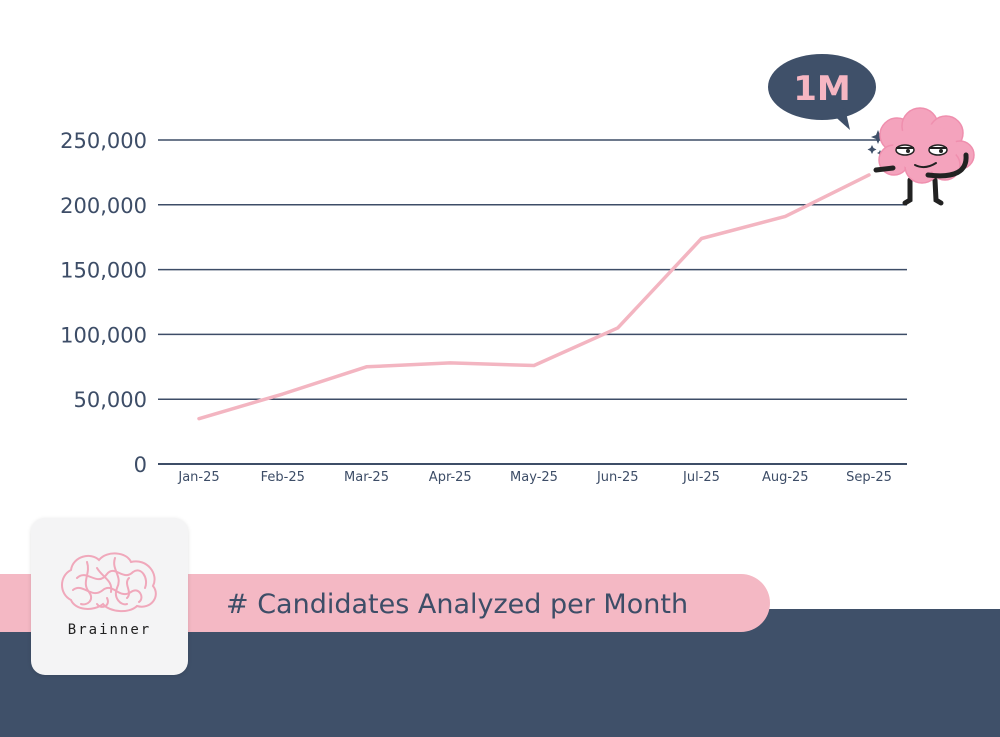 The height and width of the screenshot is (737, 1000). I want to click on annotation-label: 1M, so click(822, 89).